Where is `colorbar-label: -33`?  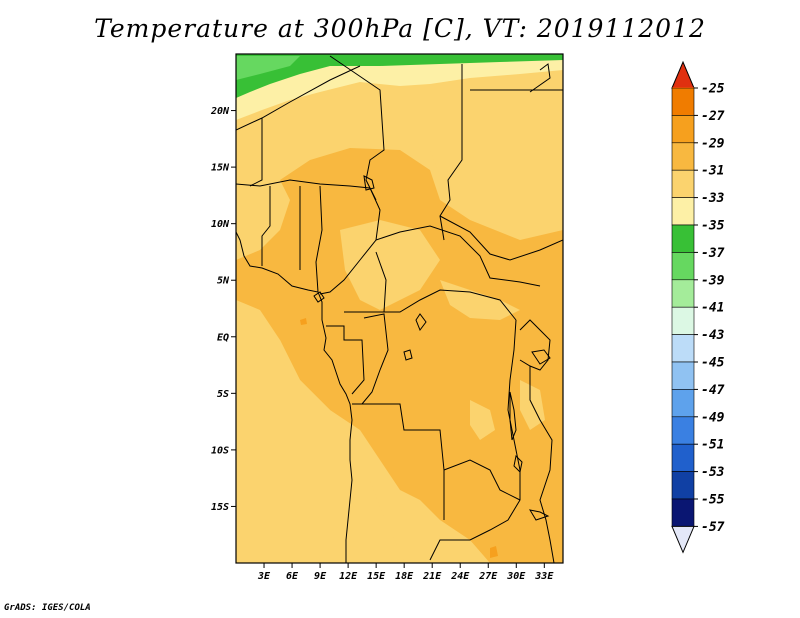 colorbar-label: -33 is located at coordinates (713, 198).